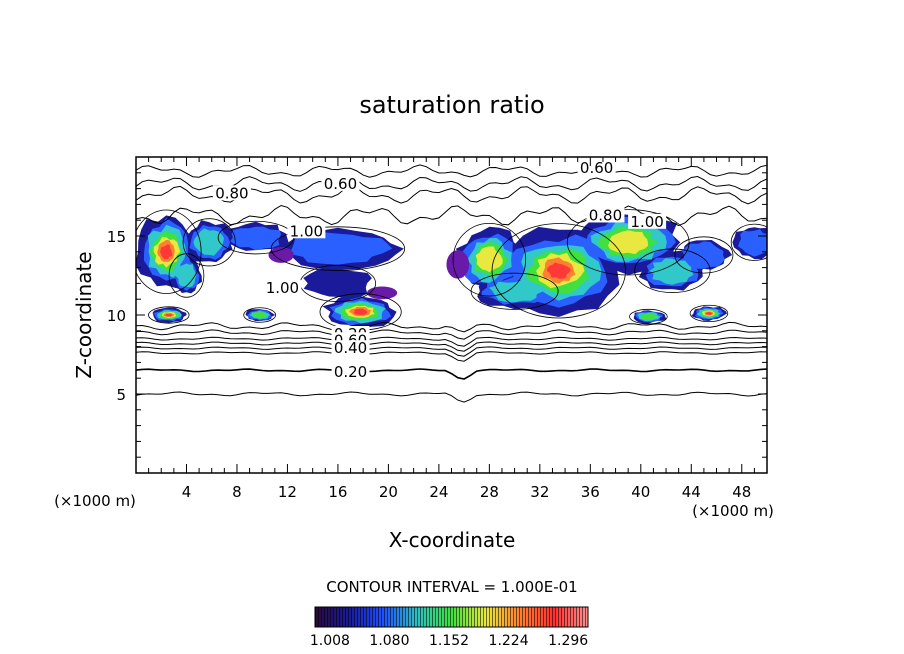 The height and width of the screenshot is (654, 904). Describe the element at coordinates (590, 492) in the screenshot. I see `x-tick-label: 36` at that location.